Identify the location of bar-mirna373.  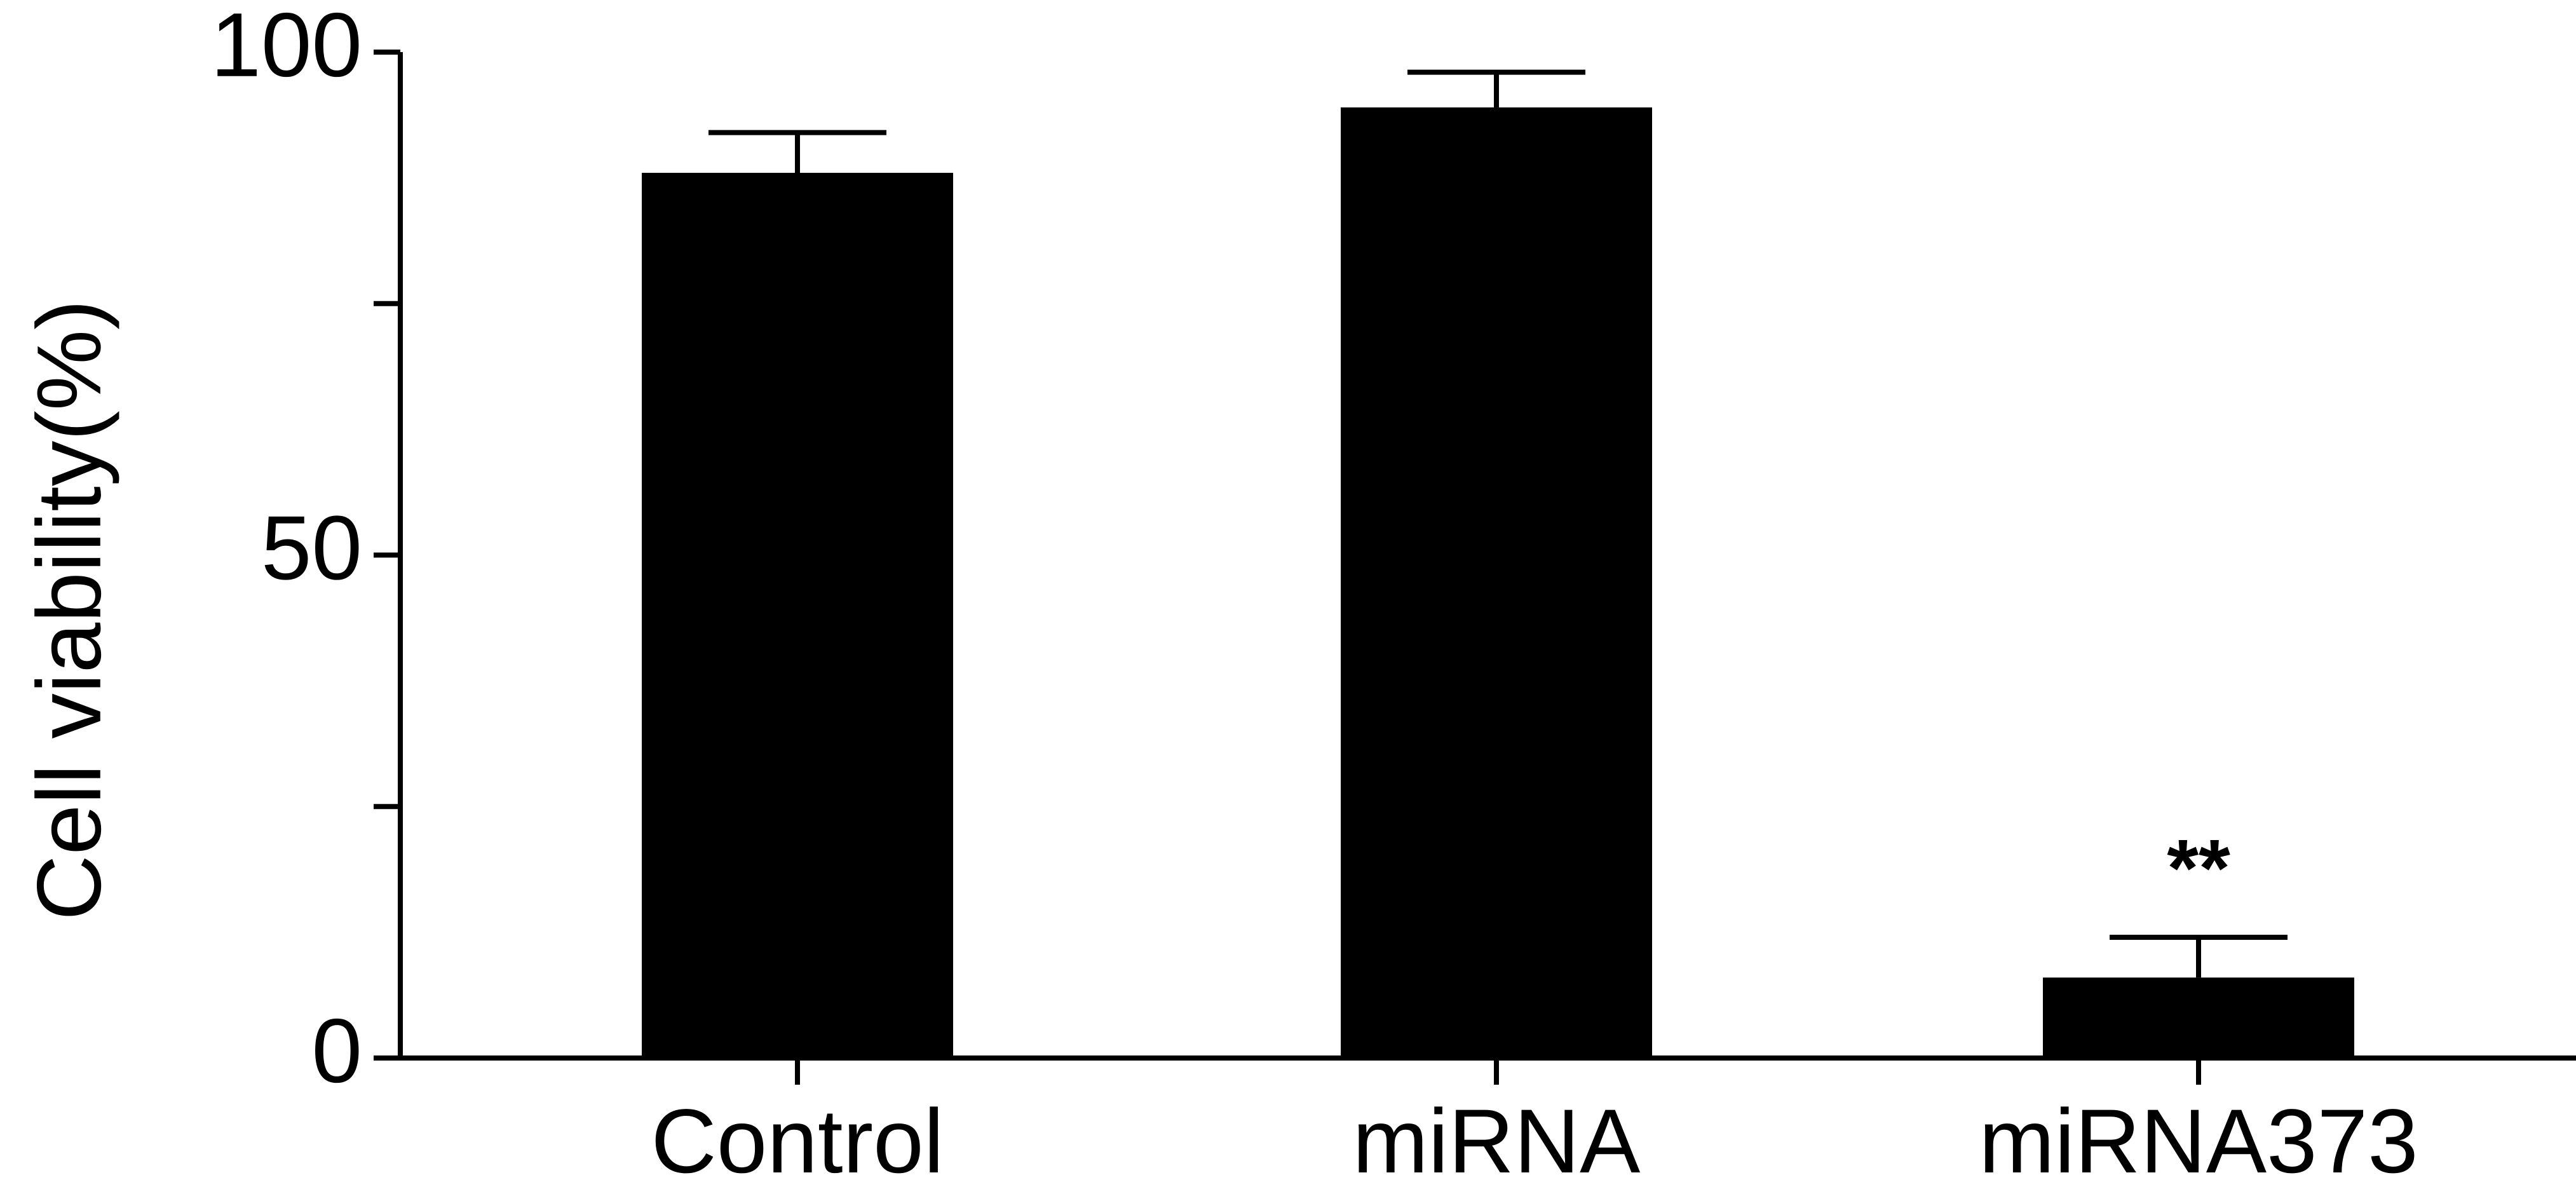
(2198, 1017).